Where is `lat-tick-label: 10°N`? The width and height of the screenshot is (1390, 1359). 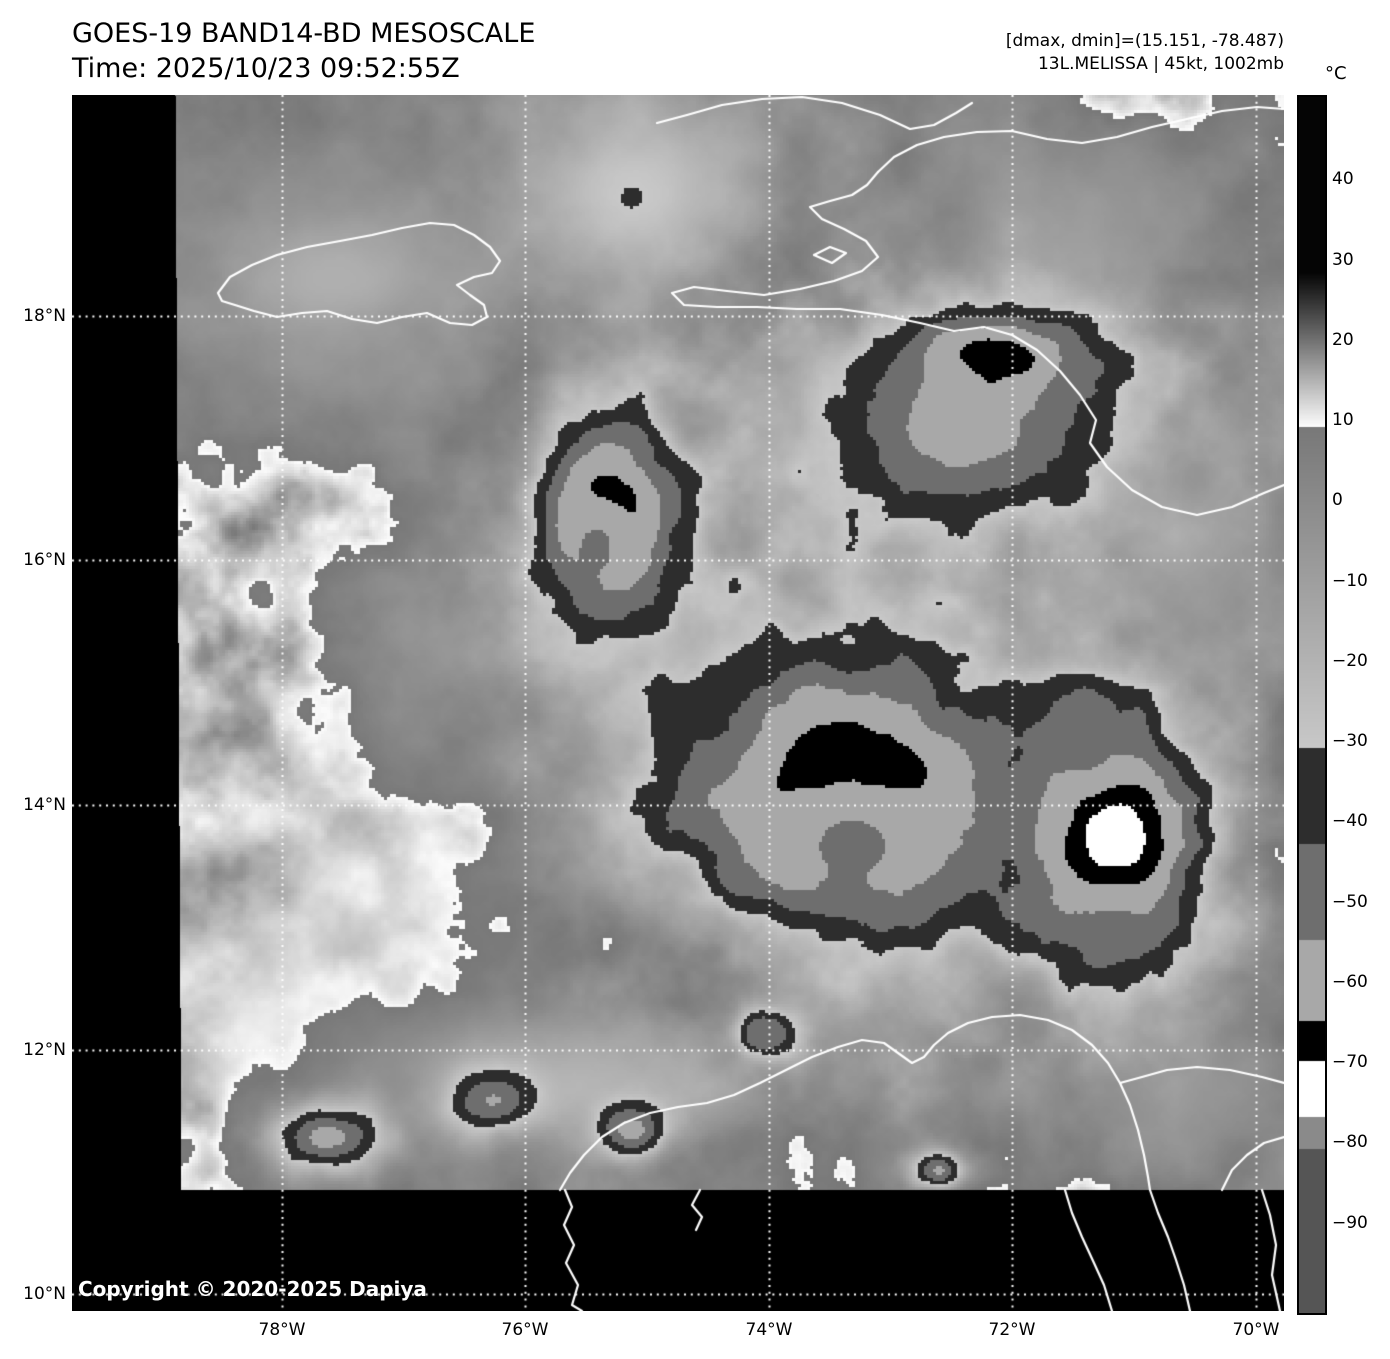 lat-tick-label: 10°N is located at coordinates (44, 1294).